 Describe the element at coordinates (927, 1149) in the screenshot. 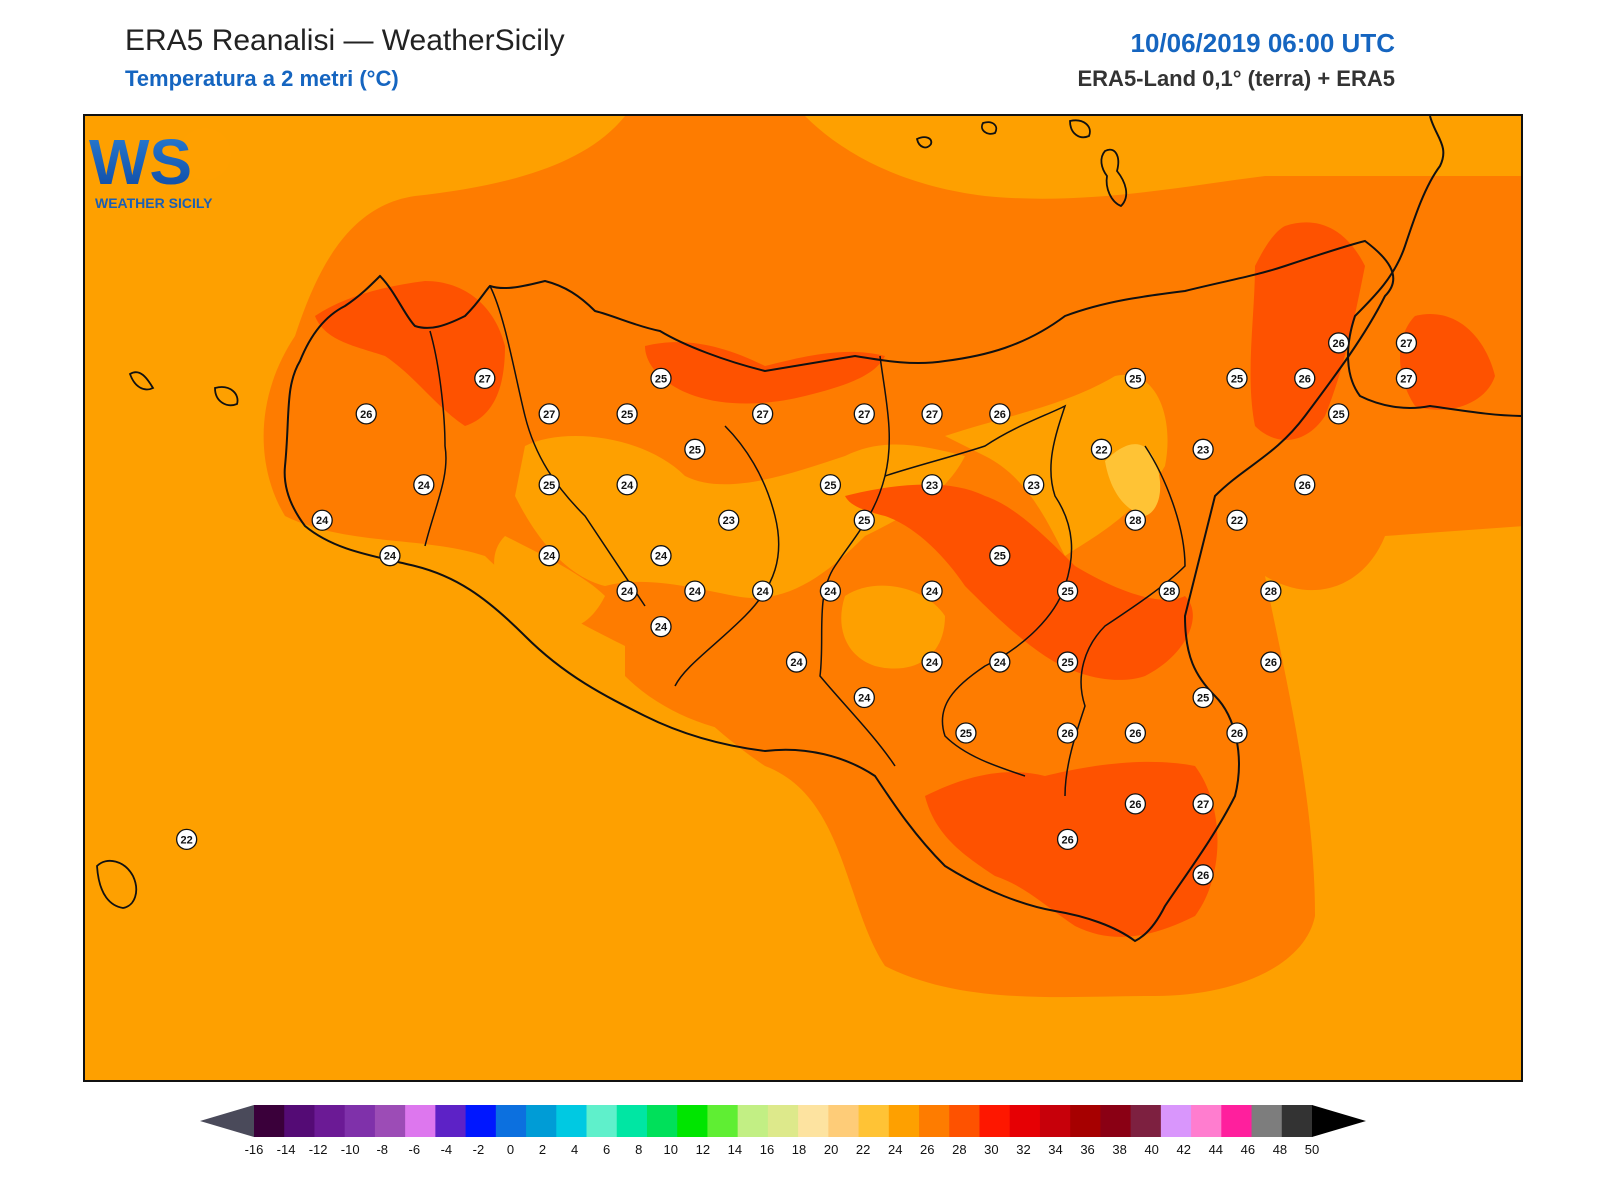

I see `colorbar-tick-label: 26` at that location.